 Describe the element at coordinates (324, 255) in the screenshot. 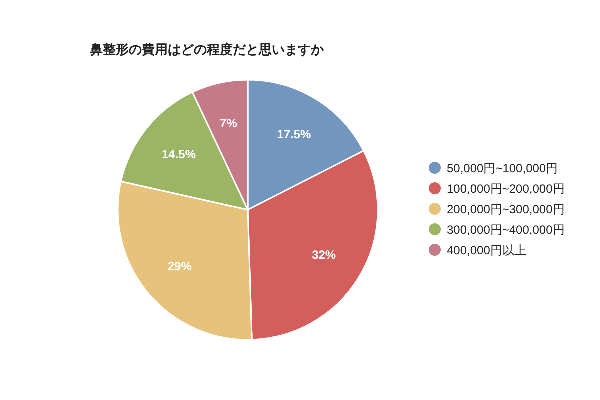

I see `data-label: 32%` at that location.